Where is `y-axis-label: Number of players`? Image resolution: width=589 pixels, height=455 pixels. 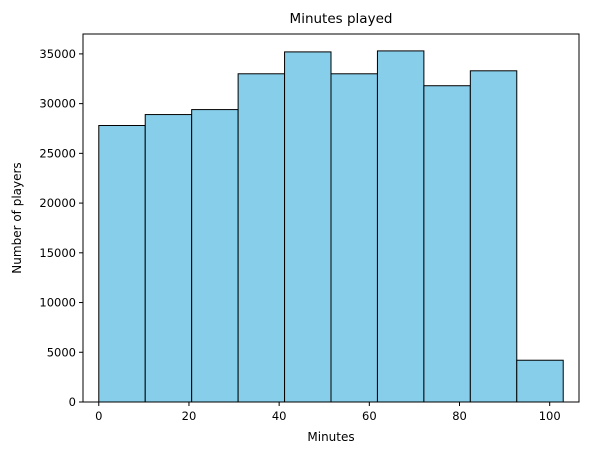 y-axis-label: Number of players is located at coordinates (17, 217).